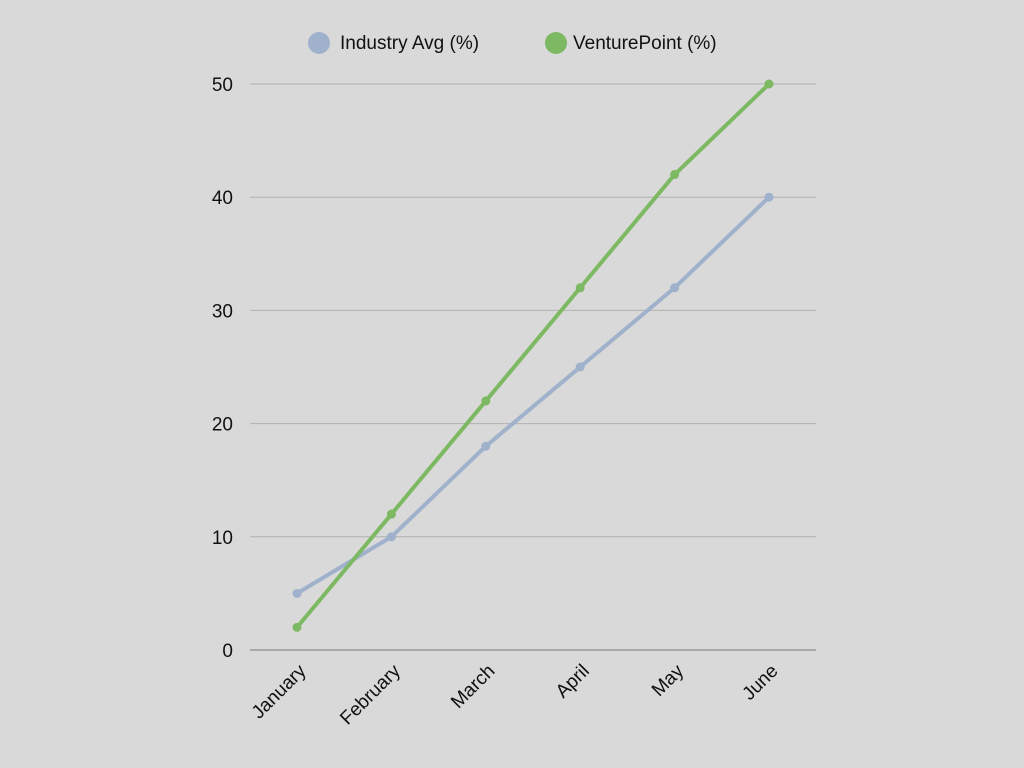 The width and height of the screenshot is (1024, 768). Describe the element at coordinates (222, 311) in the screenshot. I see `y-tick-label: 30` at that location.